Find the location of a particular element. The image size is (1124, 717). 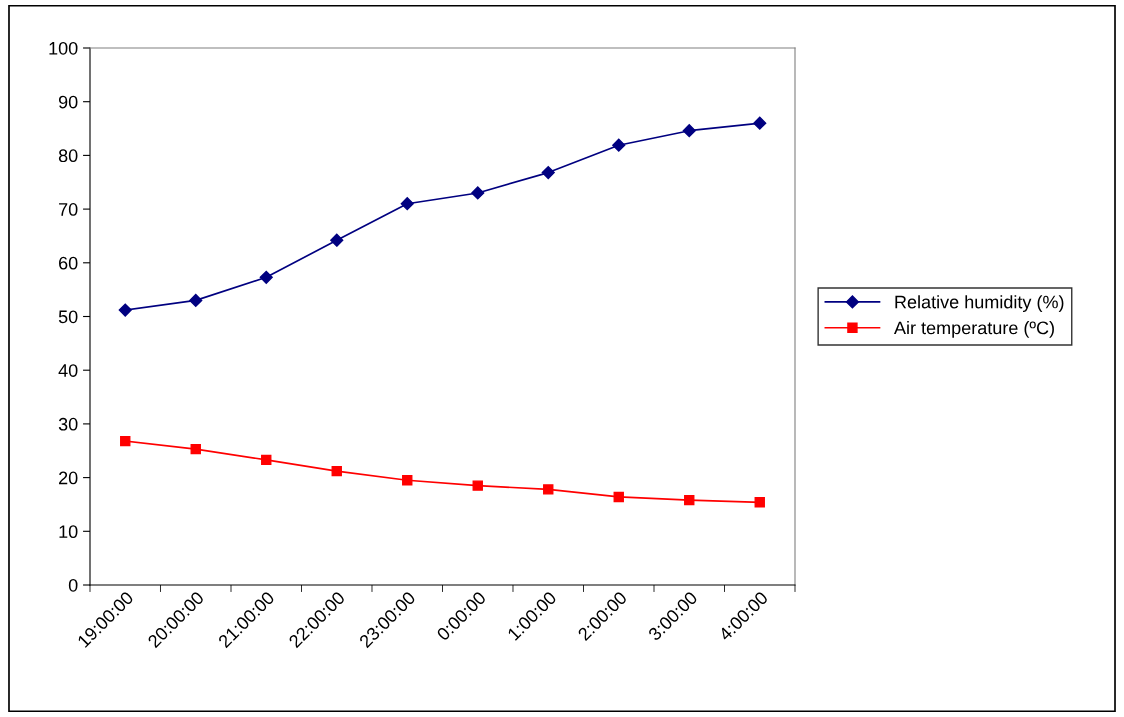

y-tick-label: 30 is located at coordinates (68, 424).